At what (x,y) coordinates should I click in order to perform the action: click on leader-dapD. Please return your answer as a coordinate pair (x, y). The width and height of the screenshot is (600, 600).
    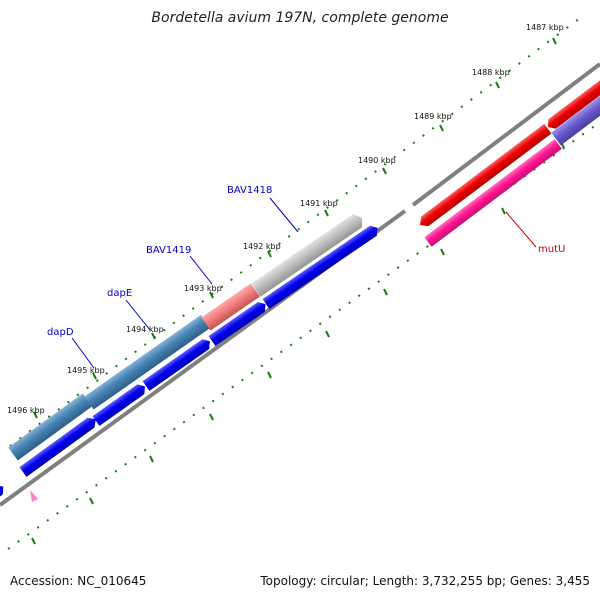
    Looking at the image, I should click on (83, 353).